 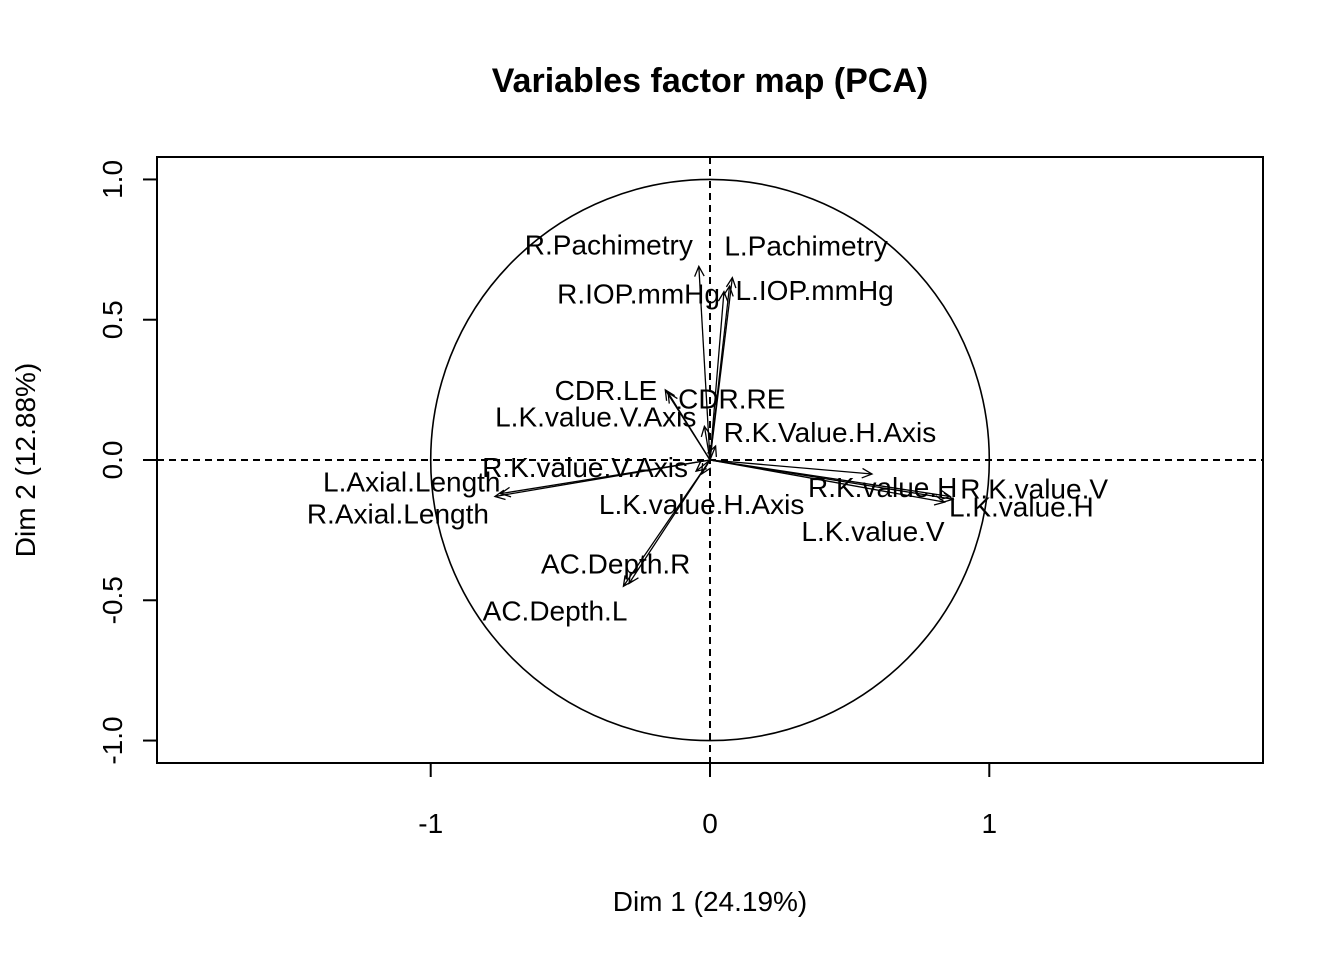 I want to click on variable-label: R.Pachimetry, so click(x=609, y=244).